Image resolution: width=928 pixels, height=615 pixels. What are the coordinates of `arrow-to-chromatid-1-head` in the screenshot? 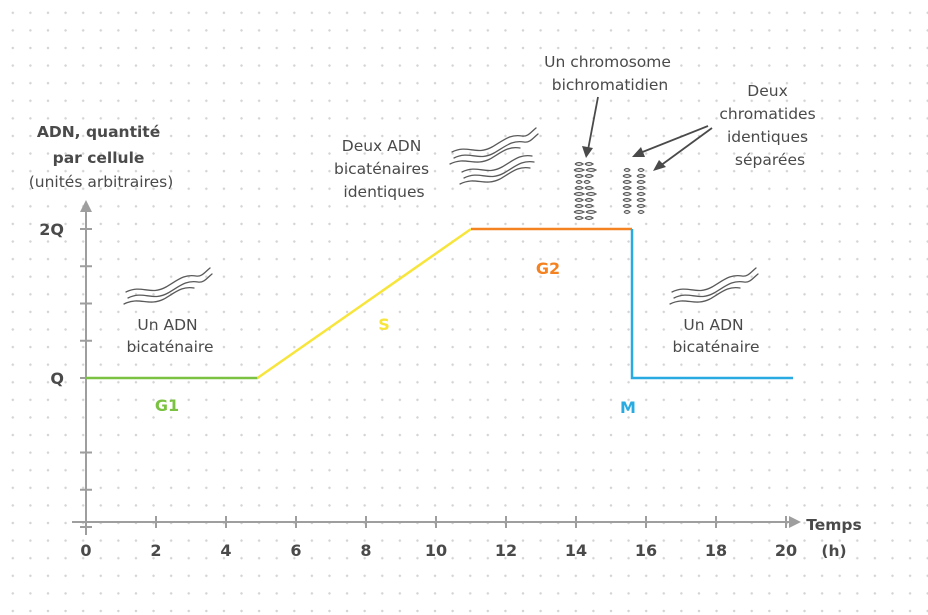 It's located at (638, 152).